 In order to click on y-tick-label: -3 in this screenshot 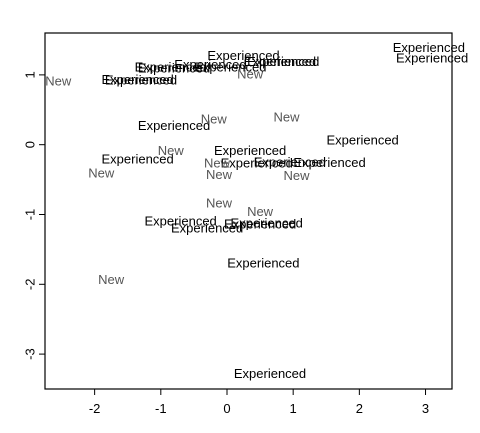, I will do `click(29, 354)`.